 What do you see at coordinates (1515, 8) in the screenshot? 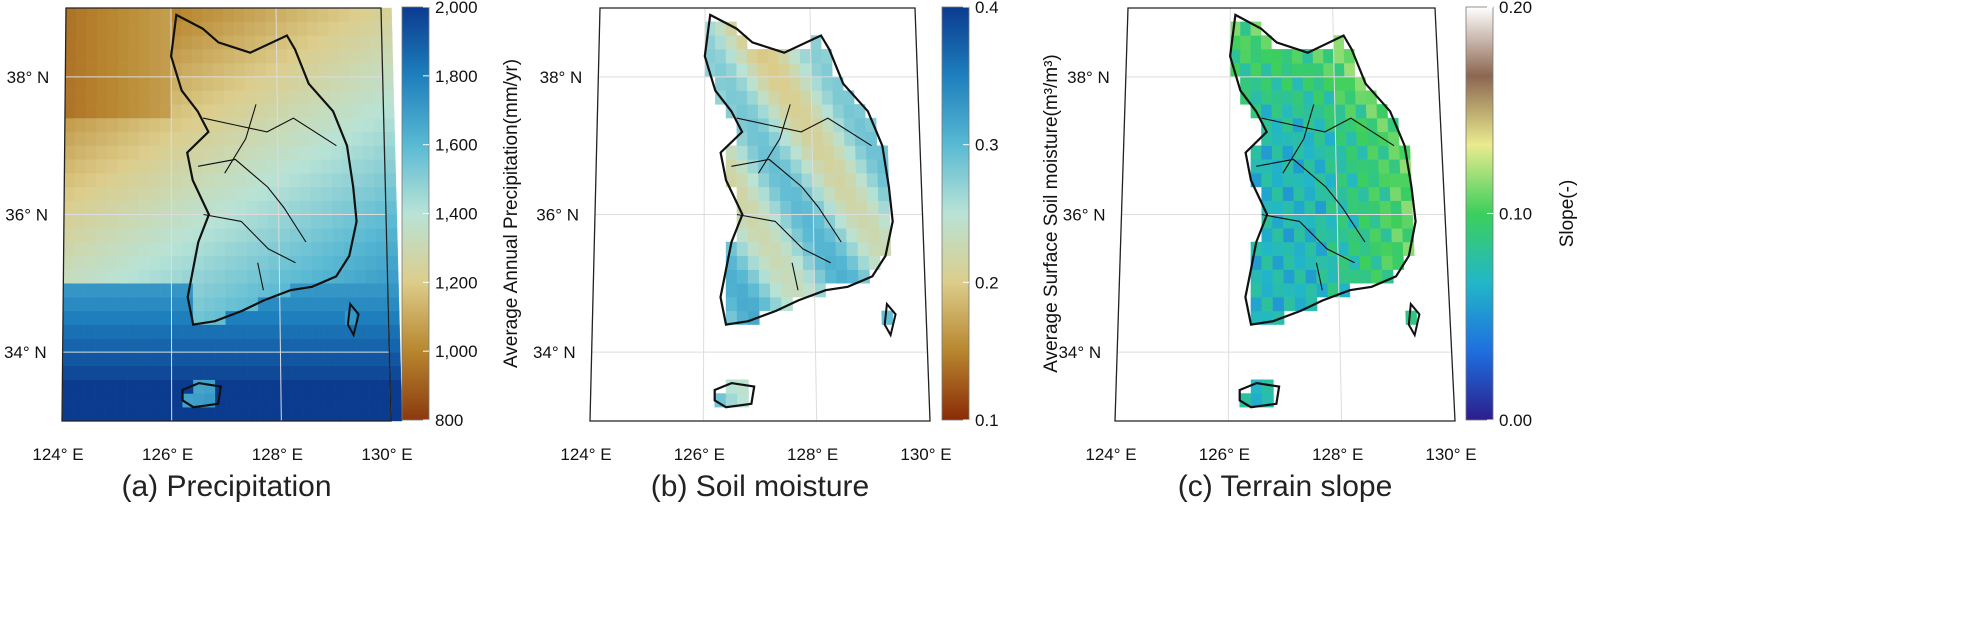
I see `colorbar-tick-label: 0.20` at bounding box center [1515, 8].